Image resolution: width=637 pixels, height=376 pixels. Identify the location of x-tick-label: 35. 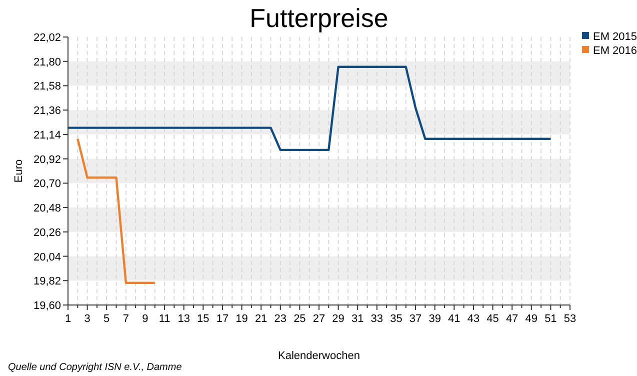
(396, 319).